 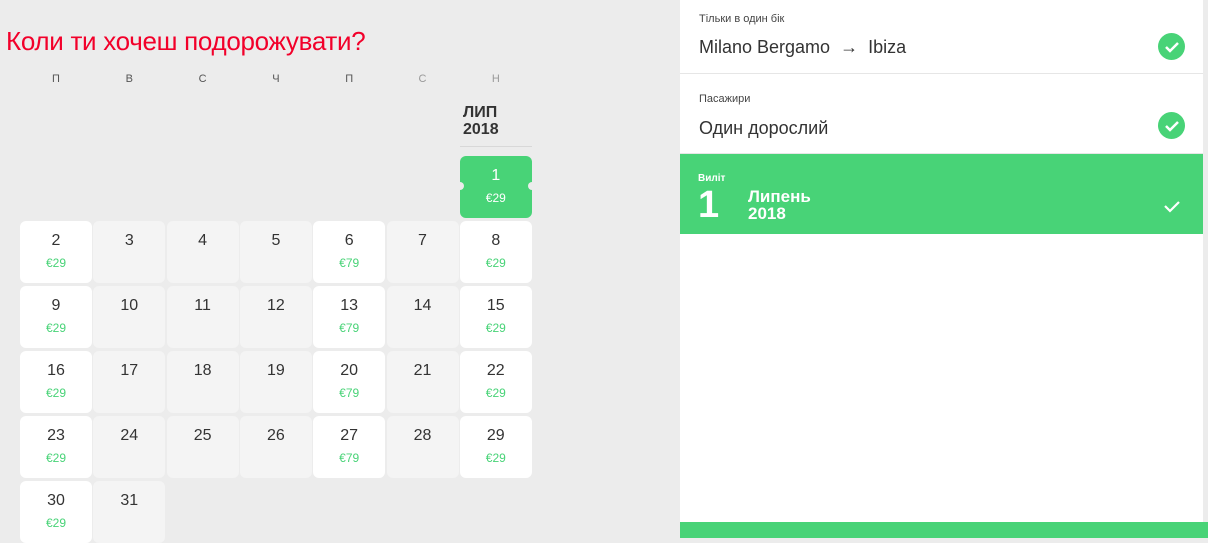 I want to click on calendar-day: 18, so click(x=202, y=382).